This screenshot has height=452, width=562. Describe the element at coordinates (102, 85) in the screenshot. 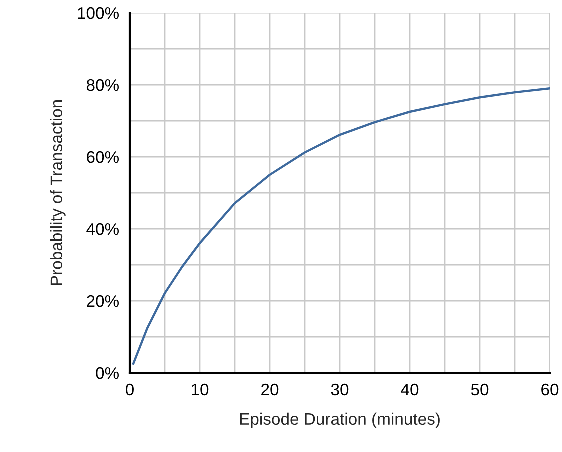

I see `y-tick-label: 80%` at that location.